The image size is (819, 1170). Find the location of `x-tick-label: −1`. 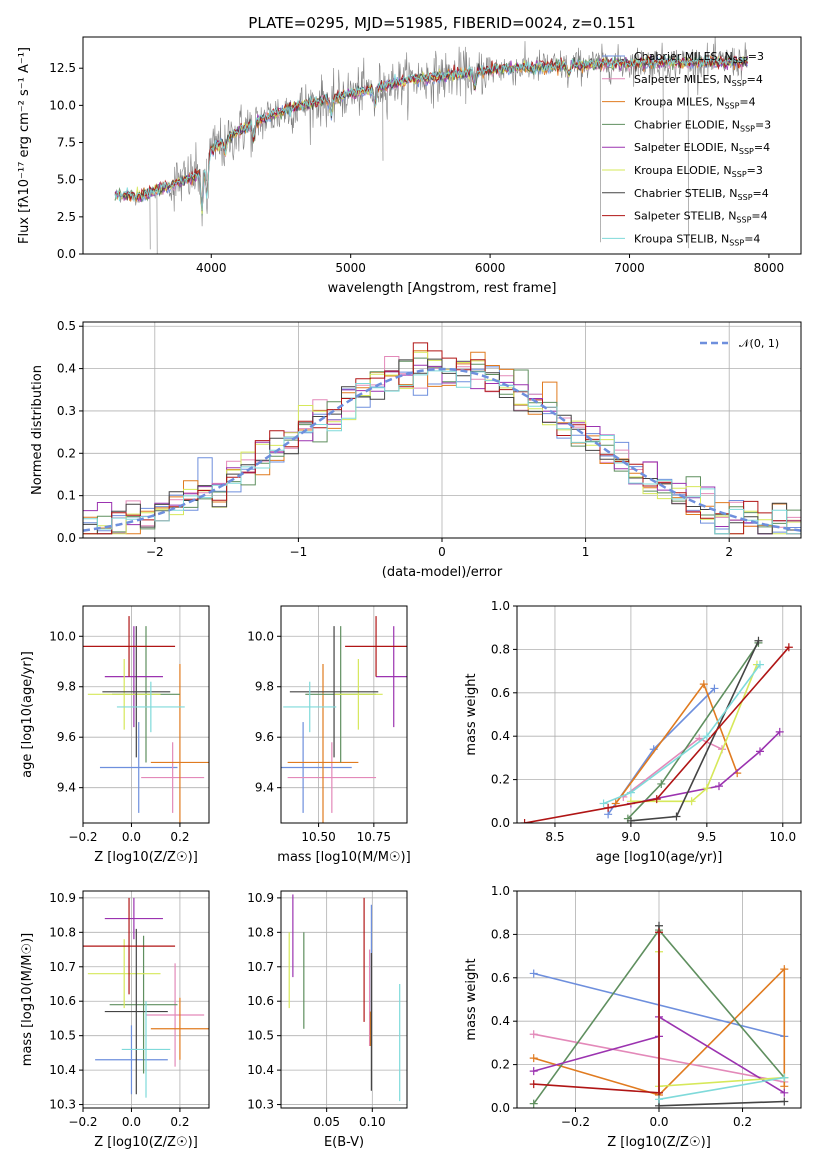

x-tick-label: −1 is located at coordinates (299, 552).